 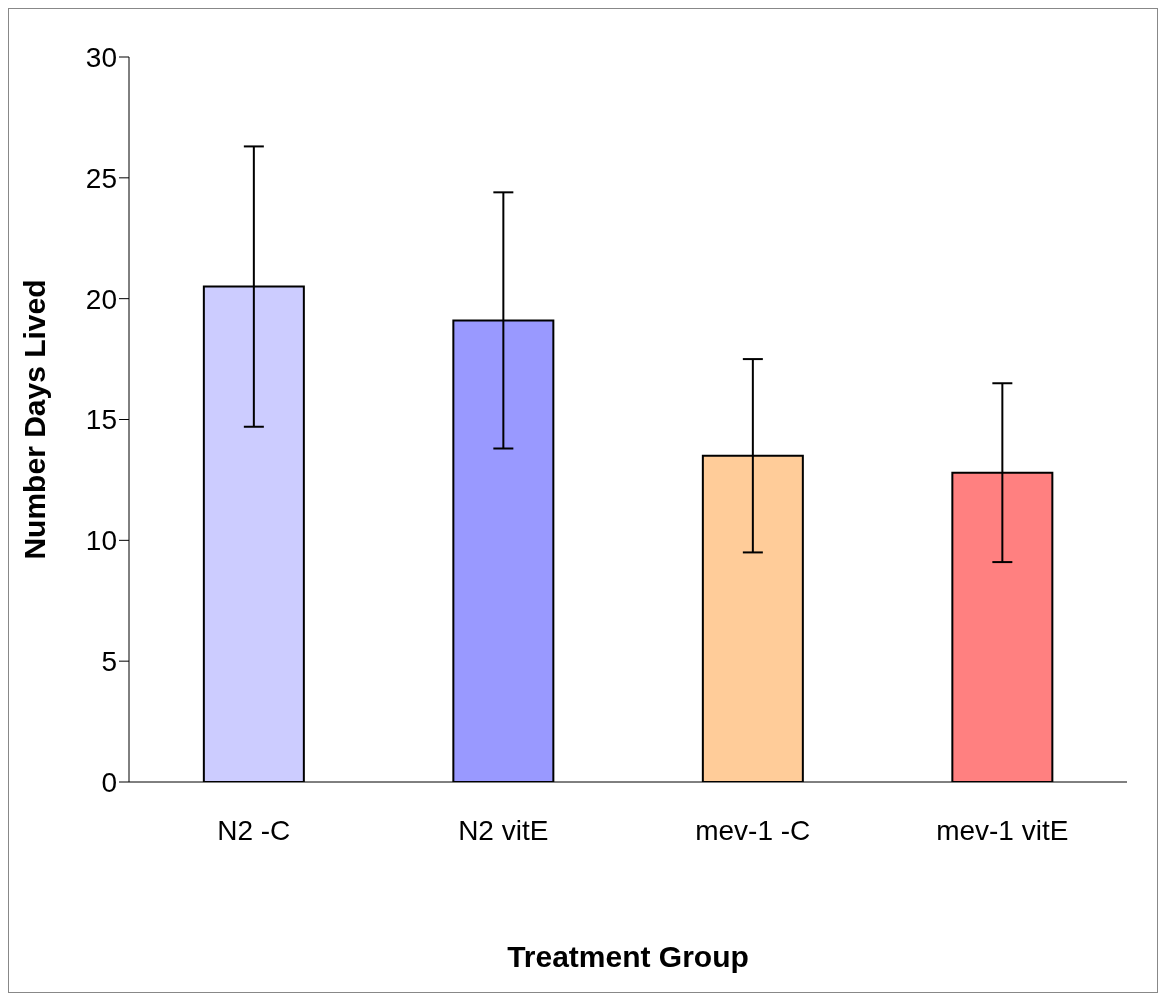 I want to click on y-tick-label: 15, so click(x=101, y=420).